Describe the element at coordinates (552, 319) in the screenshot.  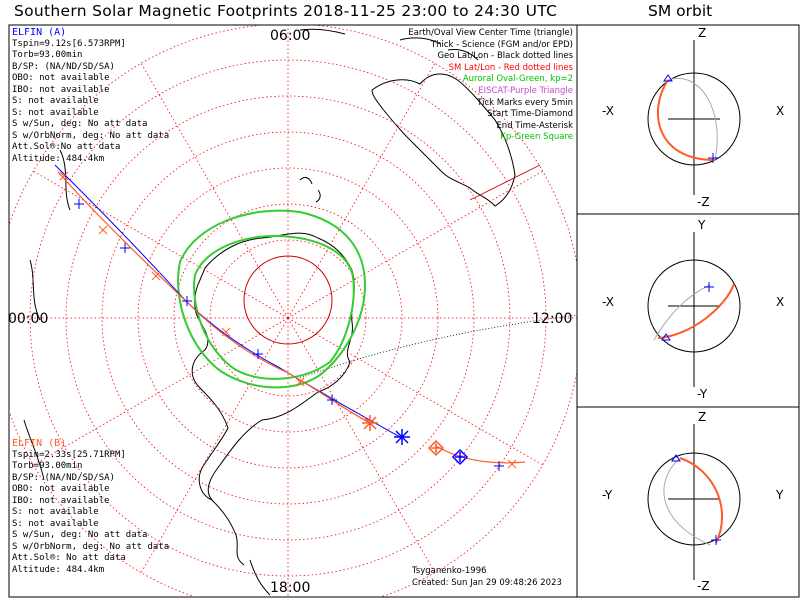
I see `clock-label-right: 12:00` at that location.